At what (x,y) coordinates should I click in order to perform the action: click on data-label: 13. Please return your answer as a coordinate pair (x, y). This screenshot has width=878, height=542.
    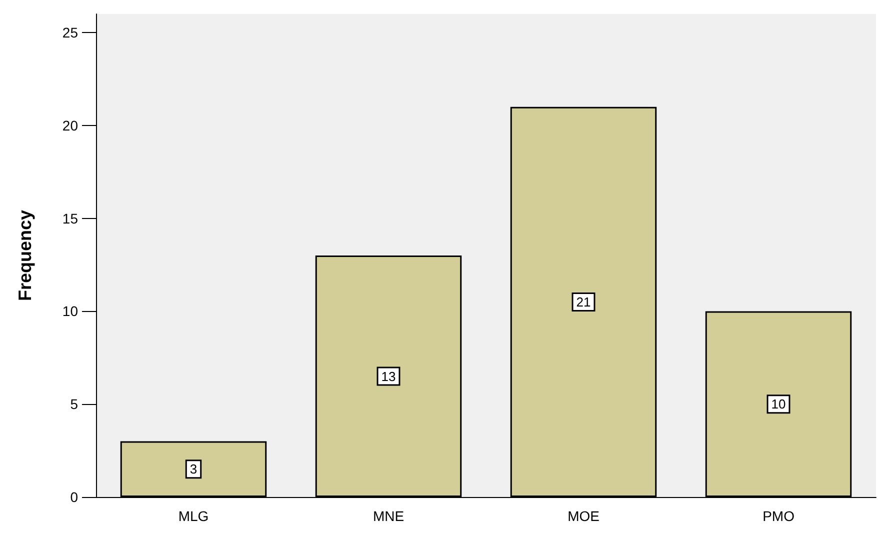
    Looking at the image, I should click on (388, 376).